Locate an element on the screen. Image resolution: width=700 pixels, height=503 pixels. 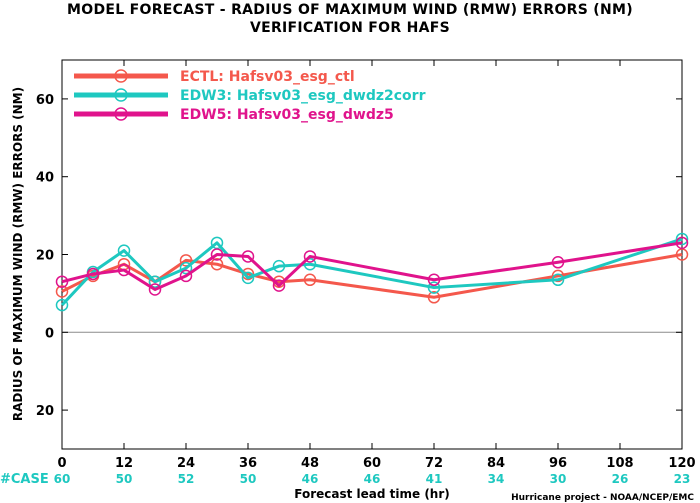
legend-label: EDW3: Hafsv03_esg_dwdz2corr is located at coordinates (303, 96).